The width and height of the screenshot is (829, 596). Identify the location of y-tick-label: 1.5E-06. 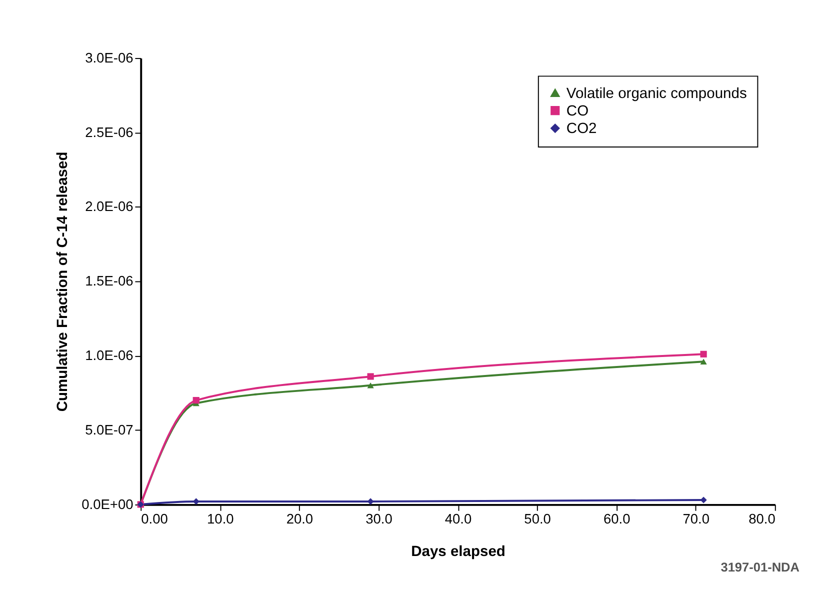
(109, 281).